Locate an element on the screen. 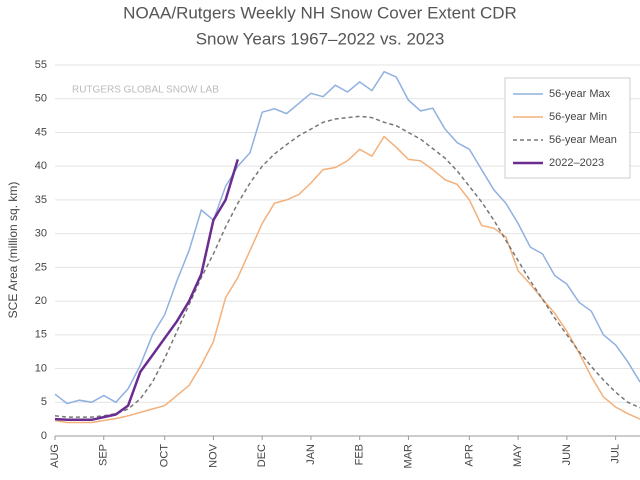 The height and width of the screenshot is (480, 640). y-tick-label: 10 is located at coordinates (41, 368).